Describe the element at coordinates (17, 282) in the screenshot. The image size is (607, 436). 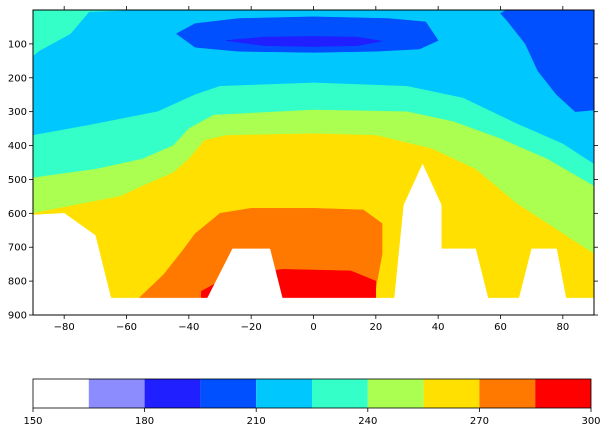
I see `y-tick-label: 800` at that location.